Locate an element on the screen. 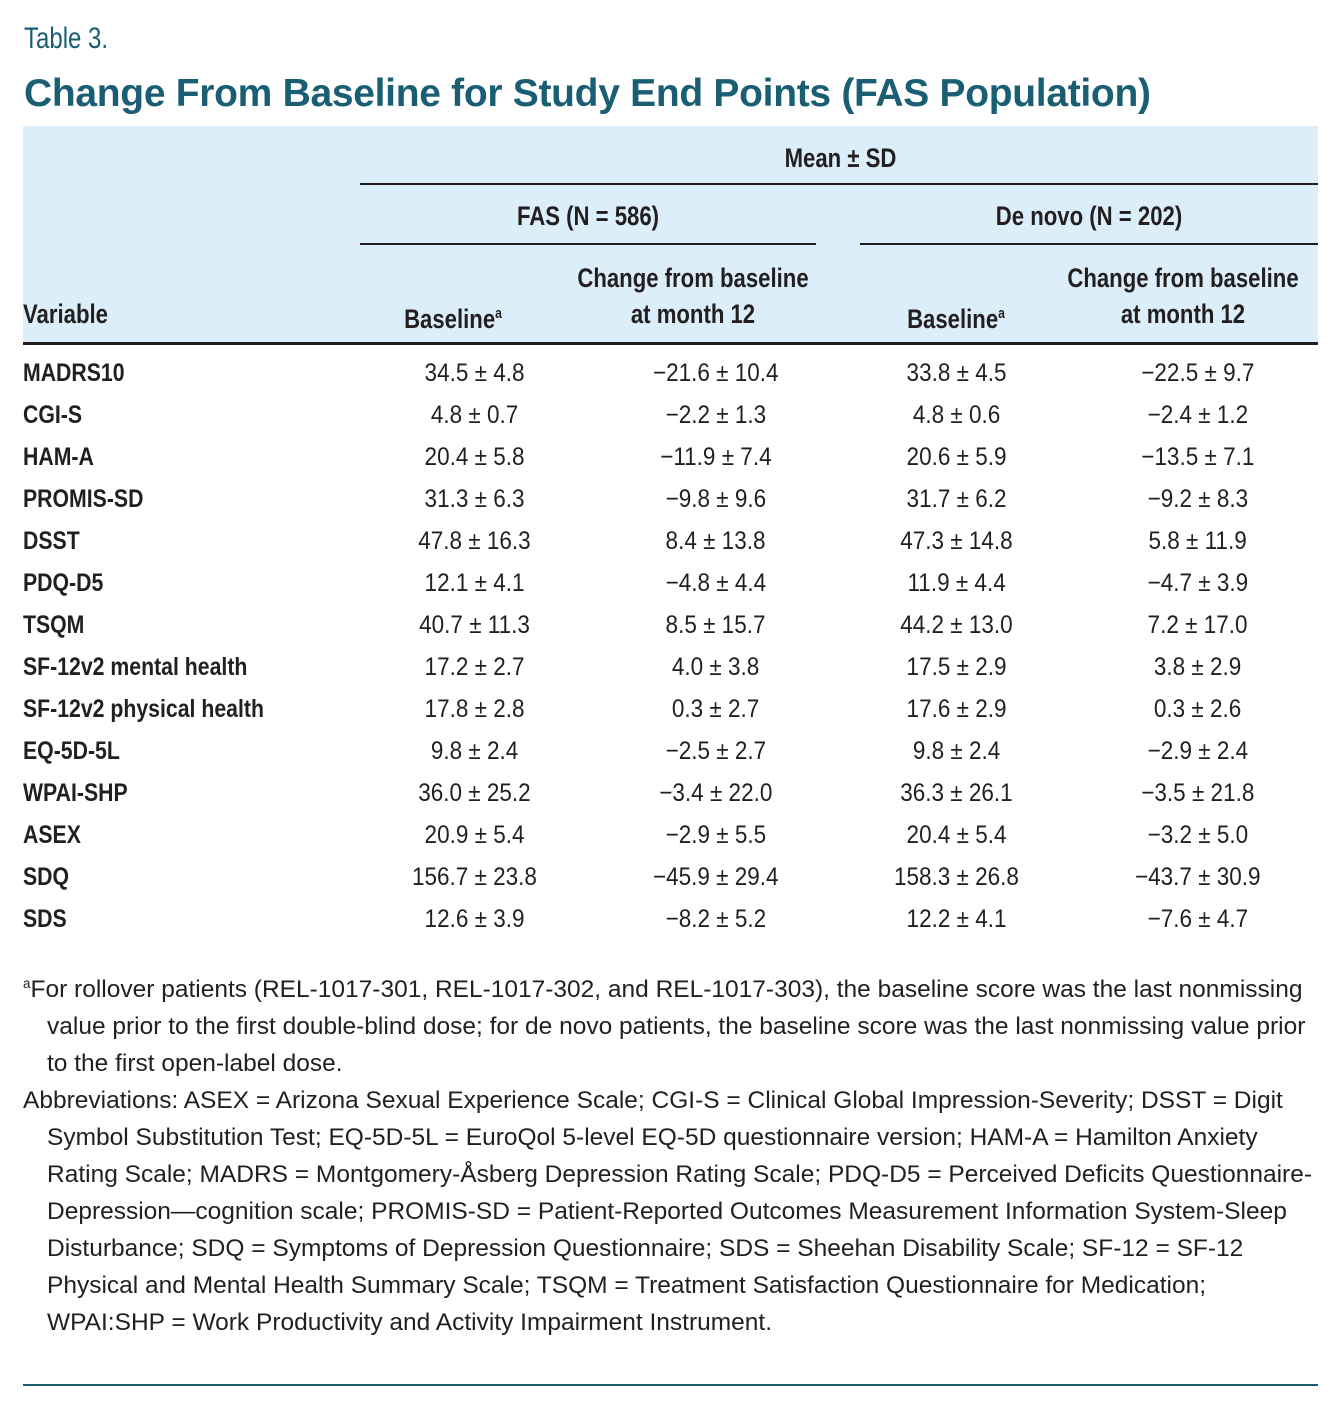 Image resolution: width=1343 pixels, height=1406 pixels. variable-value: PROMIS-SD is located at coordinates (83, 499).